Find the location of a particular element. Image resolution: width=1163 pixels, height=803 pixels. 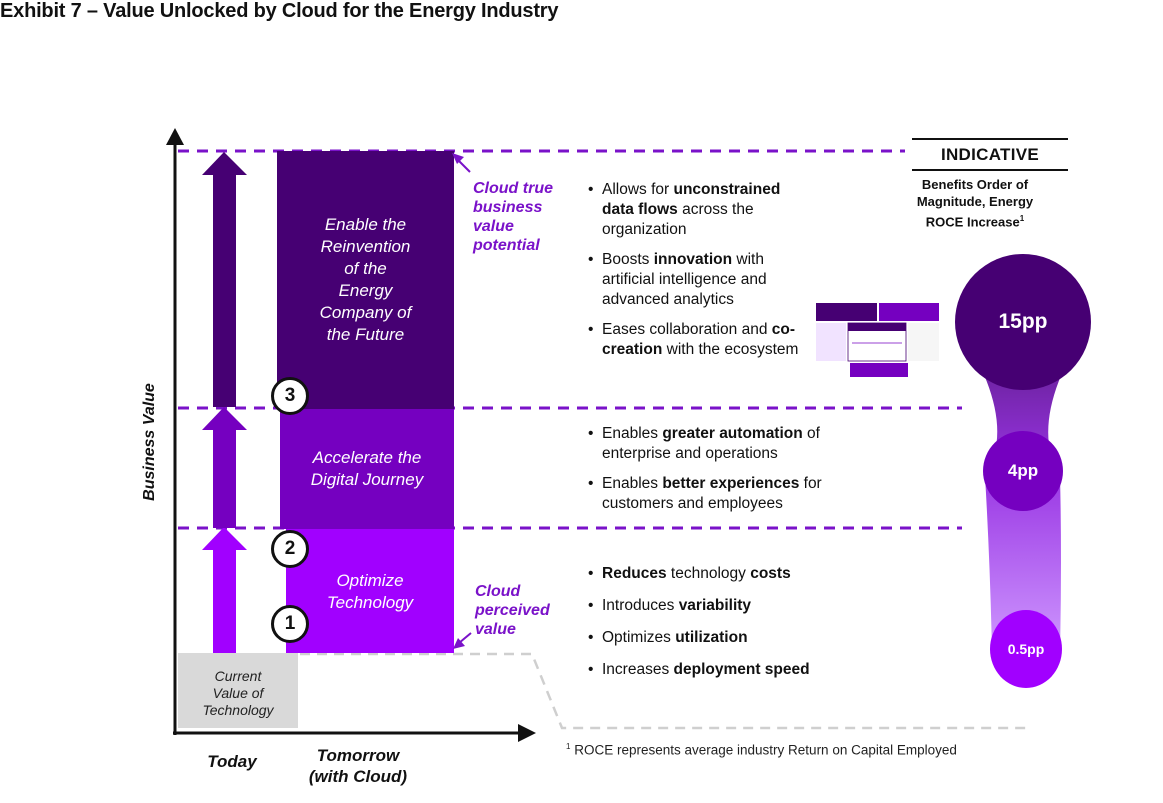

stage-3-box is located at coordinates (365, 280).